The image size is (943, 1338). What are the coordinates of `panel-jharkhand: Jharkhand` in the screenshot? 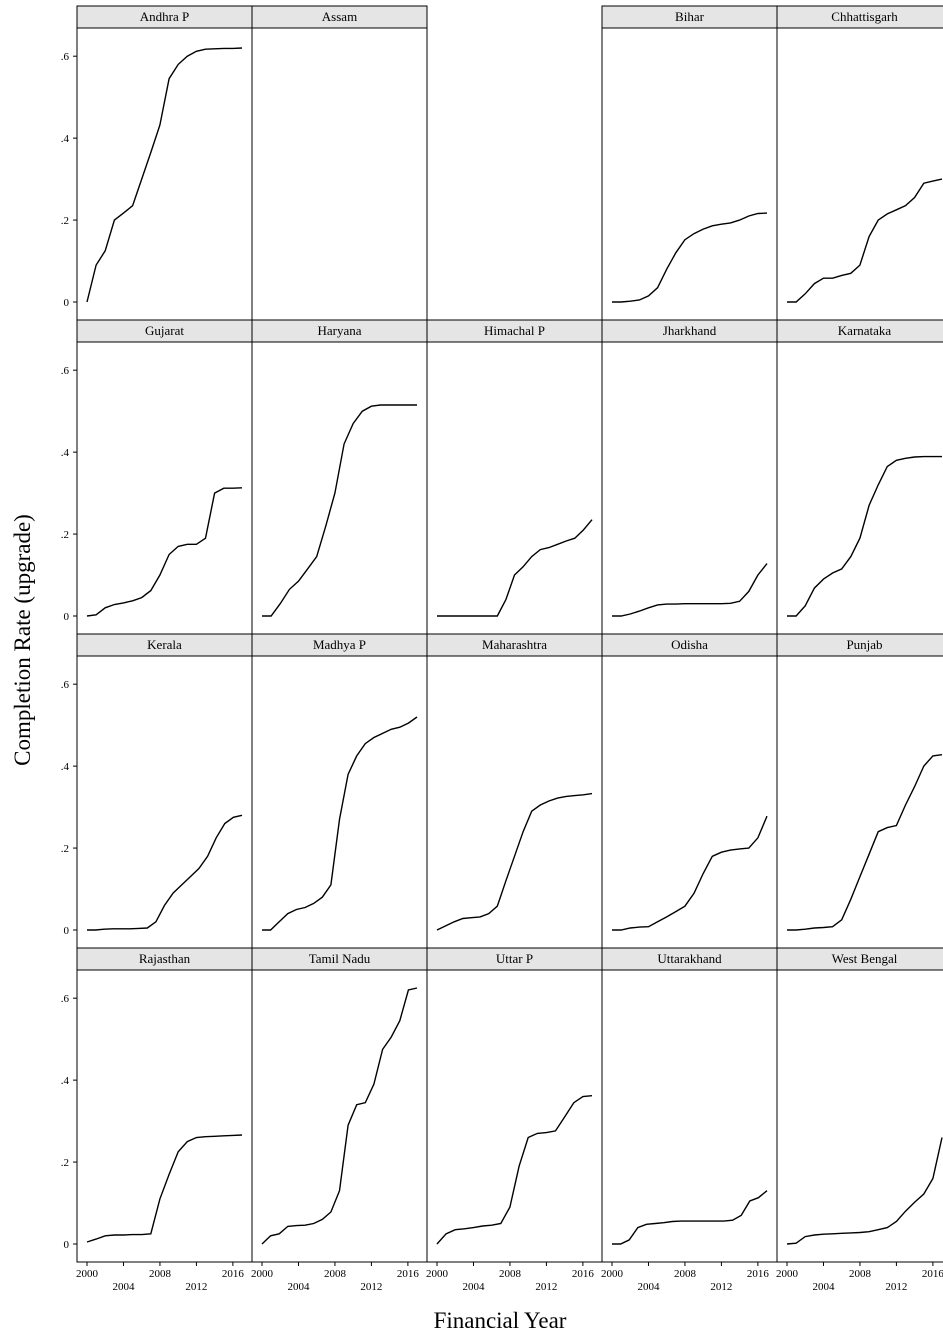 It's located at (689, 477).